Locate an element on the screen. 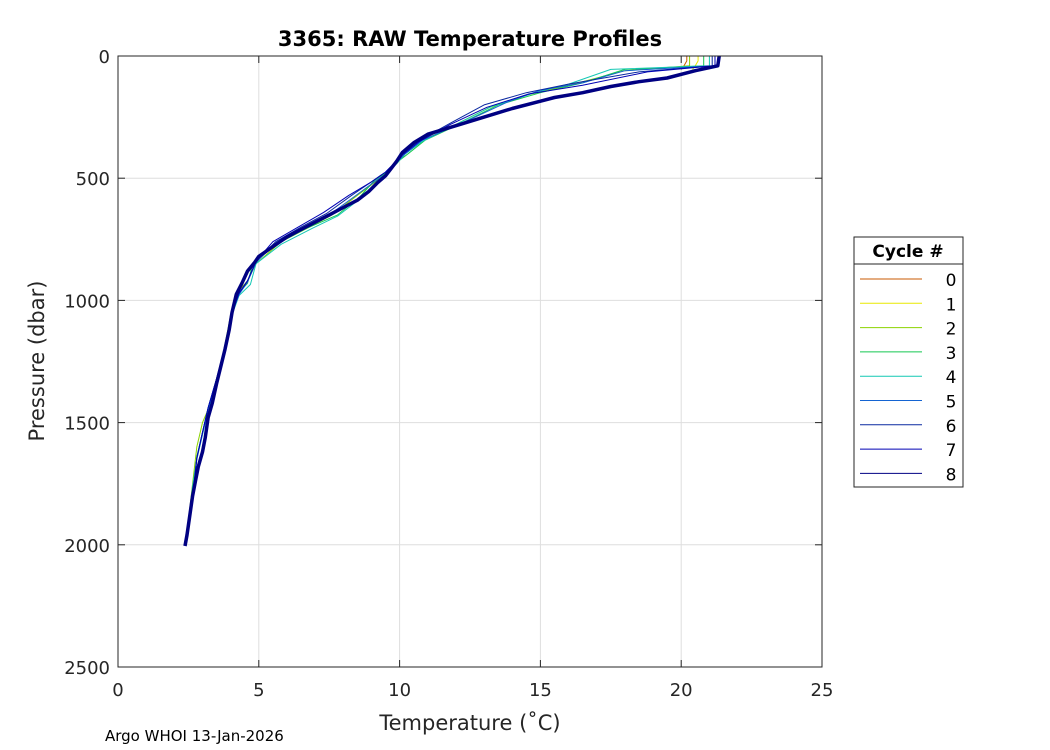 The image size is (1050, 750). legend-label-cycle-7: 7 is located at coordinates (951, 451).